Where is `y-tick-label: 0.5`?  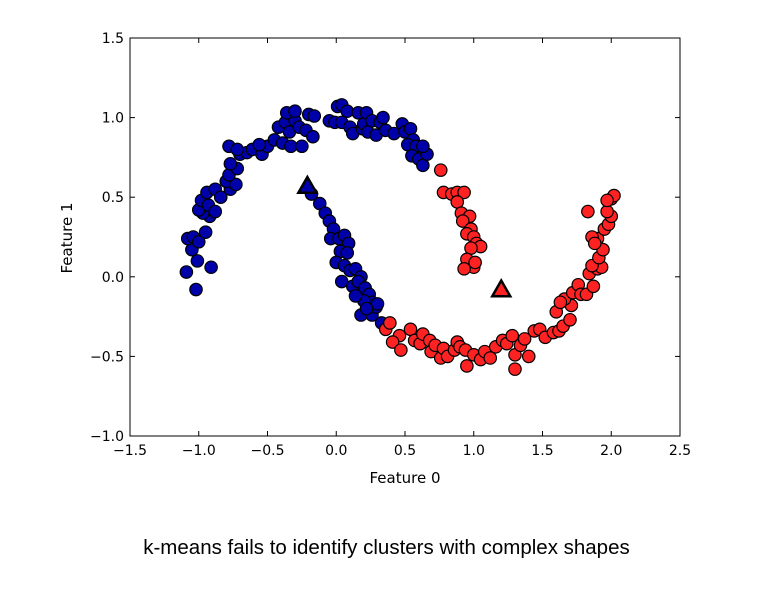 y-tick-label: 0.5 is located at coordinates (113, 198).